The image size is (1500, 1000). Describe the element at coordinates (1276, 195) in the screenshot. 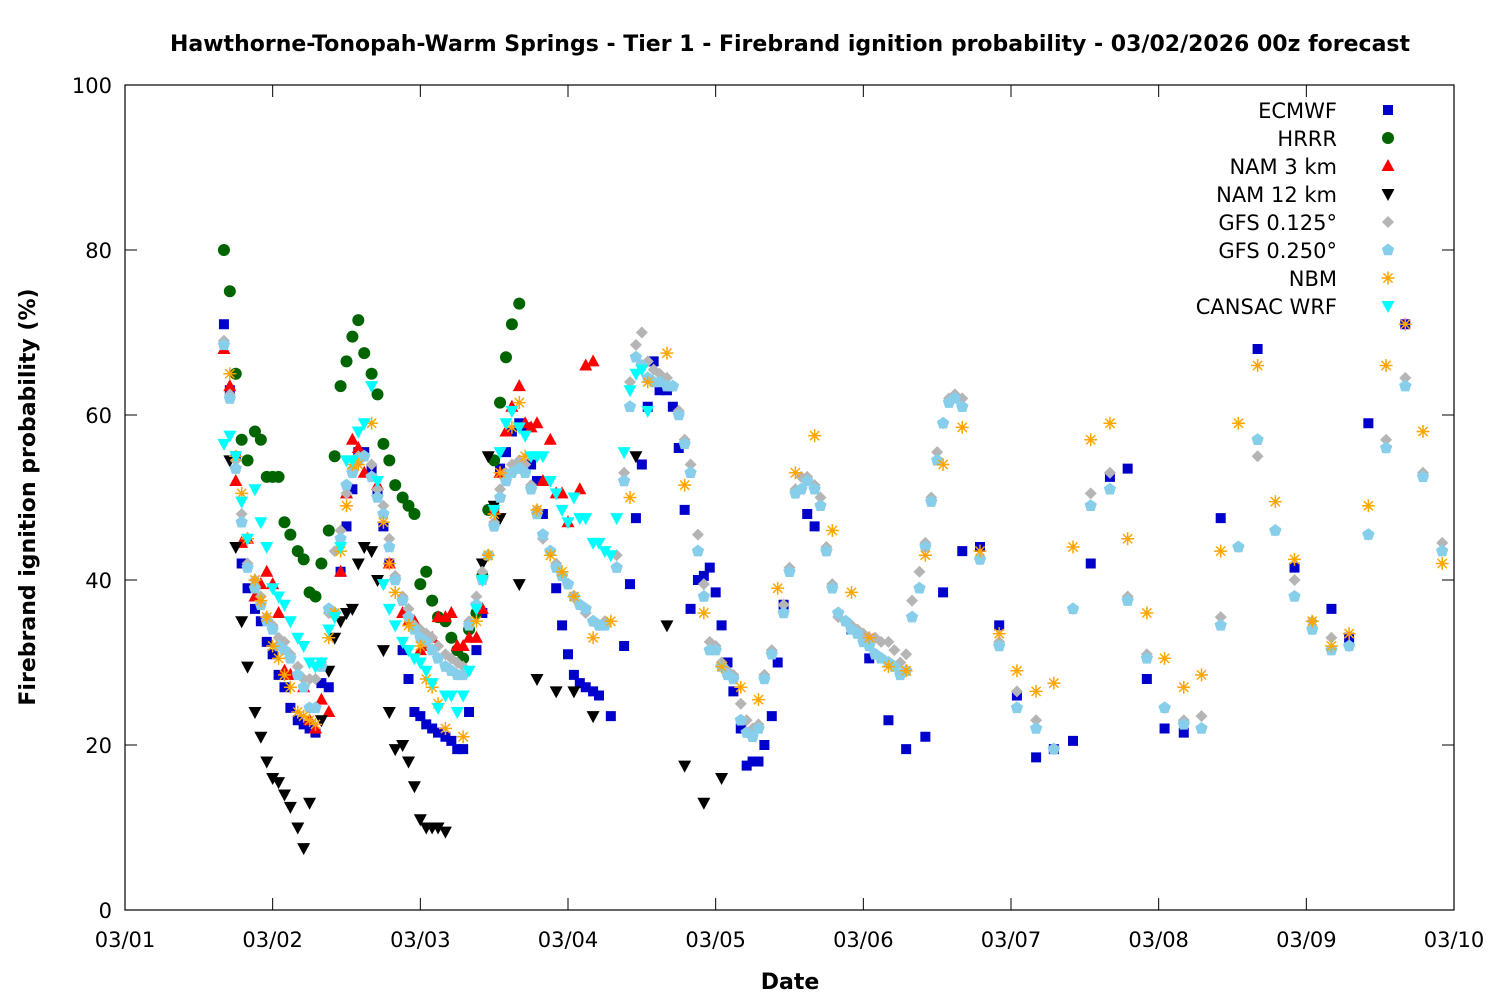

I see `legend-label-nam-12-km: NAM 12 km` at that location.